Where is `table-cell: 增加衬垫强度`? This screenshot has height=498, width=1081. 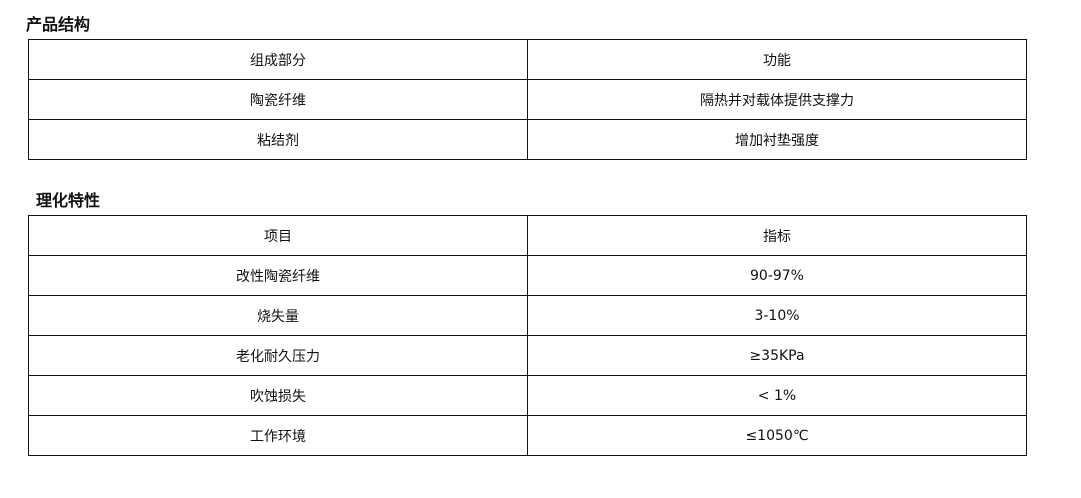 table-cell: 增加衬垫强度 is located at coordinates (777, 139).